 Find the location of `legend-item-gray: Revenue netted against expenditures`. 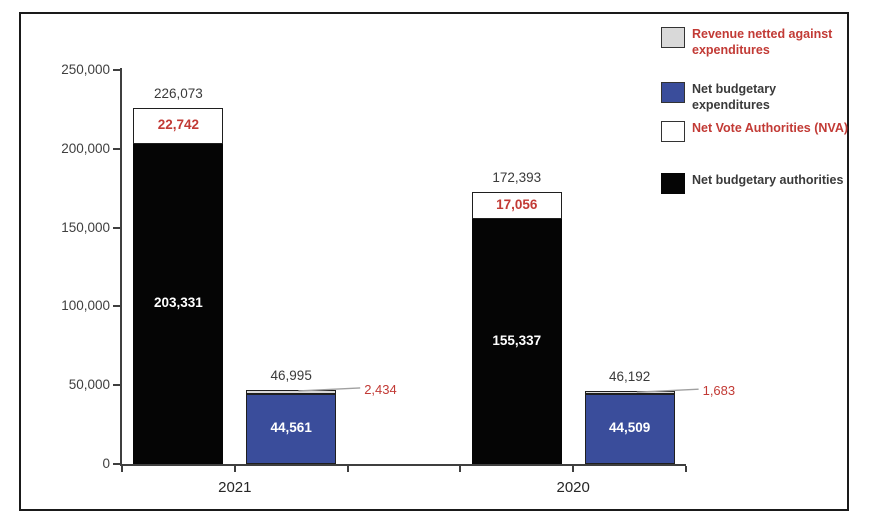

legend-item-gray: Revenue netted against expenditures is located at coordinates (755, 42).